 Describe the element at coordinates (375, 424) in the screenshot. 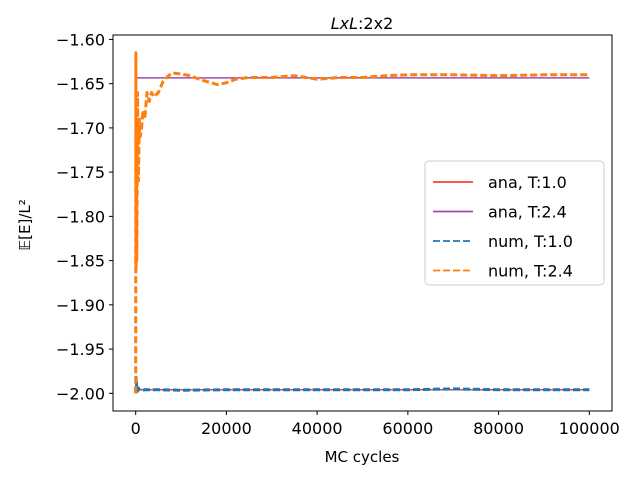

I see `x-axis: 0 20000 40000 60000 80000 100000` at that location.